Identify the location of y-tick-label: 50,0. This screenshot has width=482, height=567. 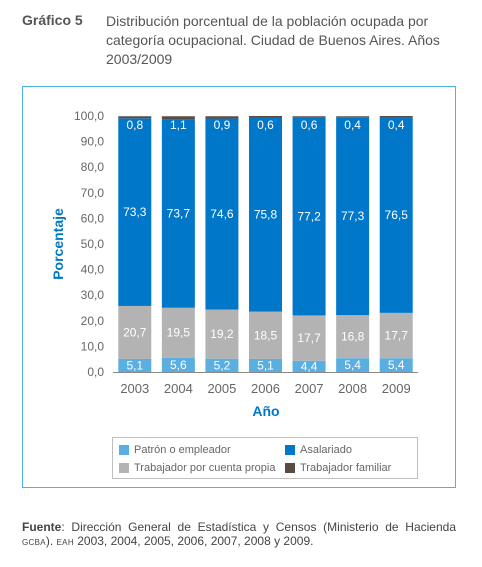
(93, 244).